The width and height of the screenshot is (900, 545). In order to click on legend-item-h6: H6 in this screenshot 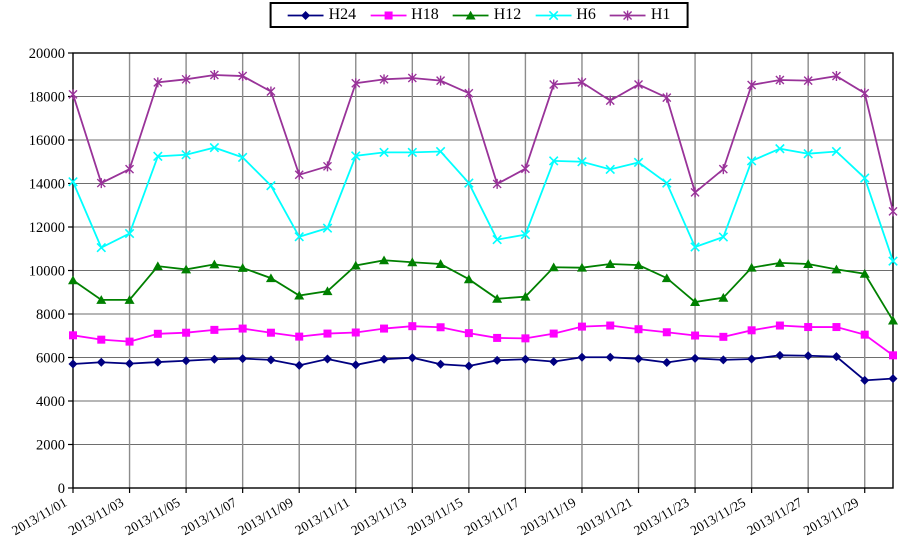, I will do `click(565, 15)`.